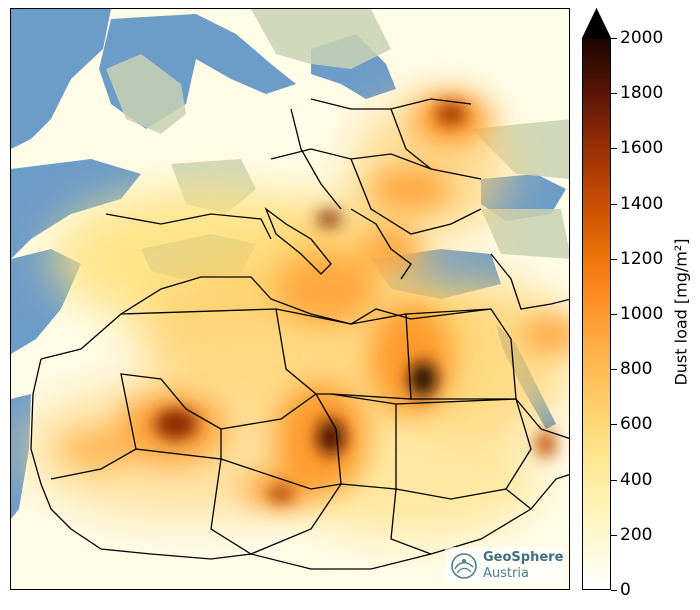 This screenshot has width=700, height=610. I want to click on colorbar-tick-label: 1800, so click(642, 93).